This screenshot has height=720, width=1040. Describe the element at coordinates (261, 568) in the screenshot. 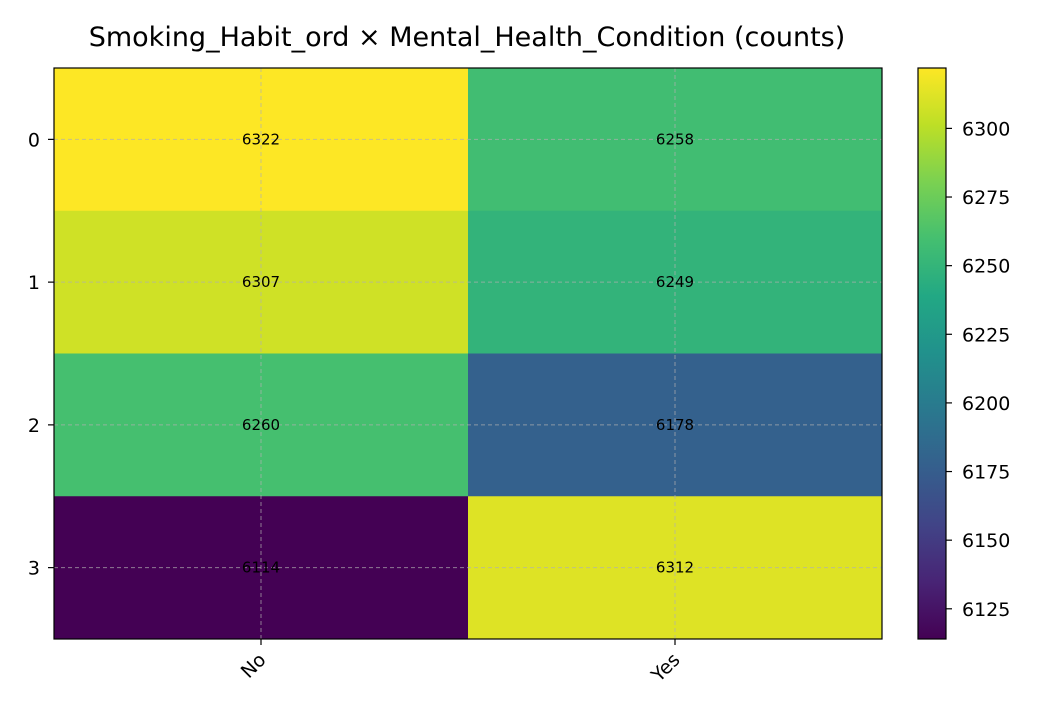

I see `cell-value-label: 6114` at that location.